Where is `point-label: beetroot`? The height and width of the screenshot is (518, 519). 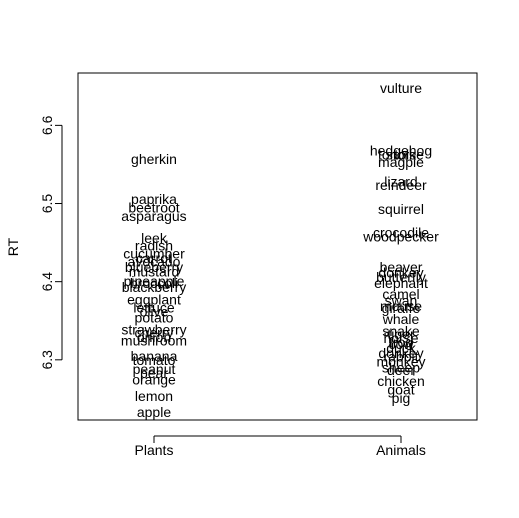 point-label: beetroot is located at coordinates (153, 207).